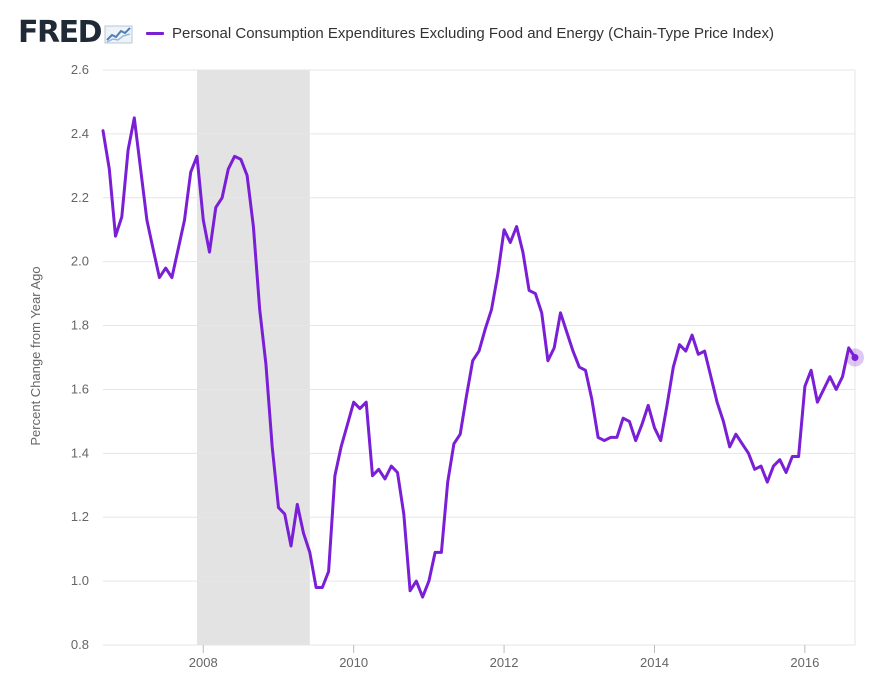 Image resolution: width=876 pixels, height=692 pixels. What do you see at coordinates (80, 325) in the screenshot?
I see `y-tick-label: 1.8` at bounding box center [80, 325].